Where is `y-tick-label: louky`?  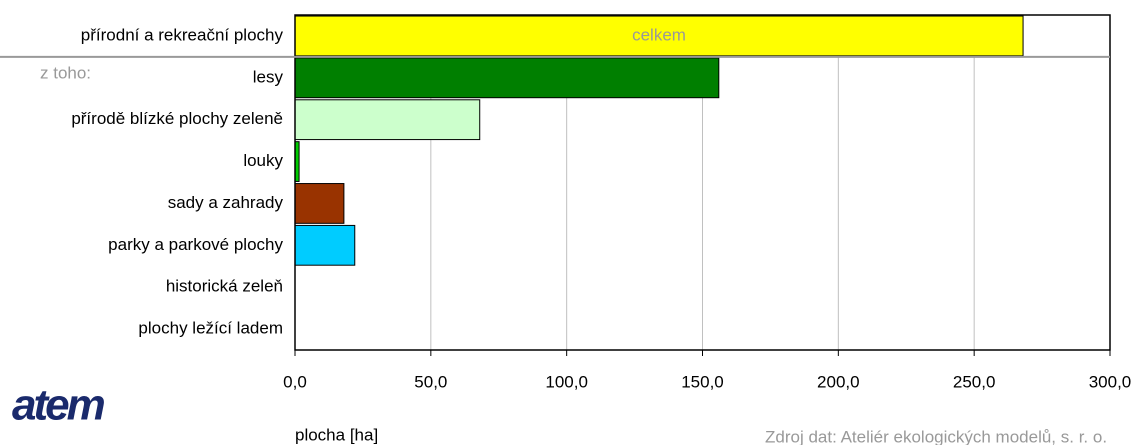 y-tick-label: louky is located at coordinates (263, 160).